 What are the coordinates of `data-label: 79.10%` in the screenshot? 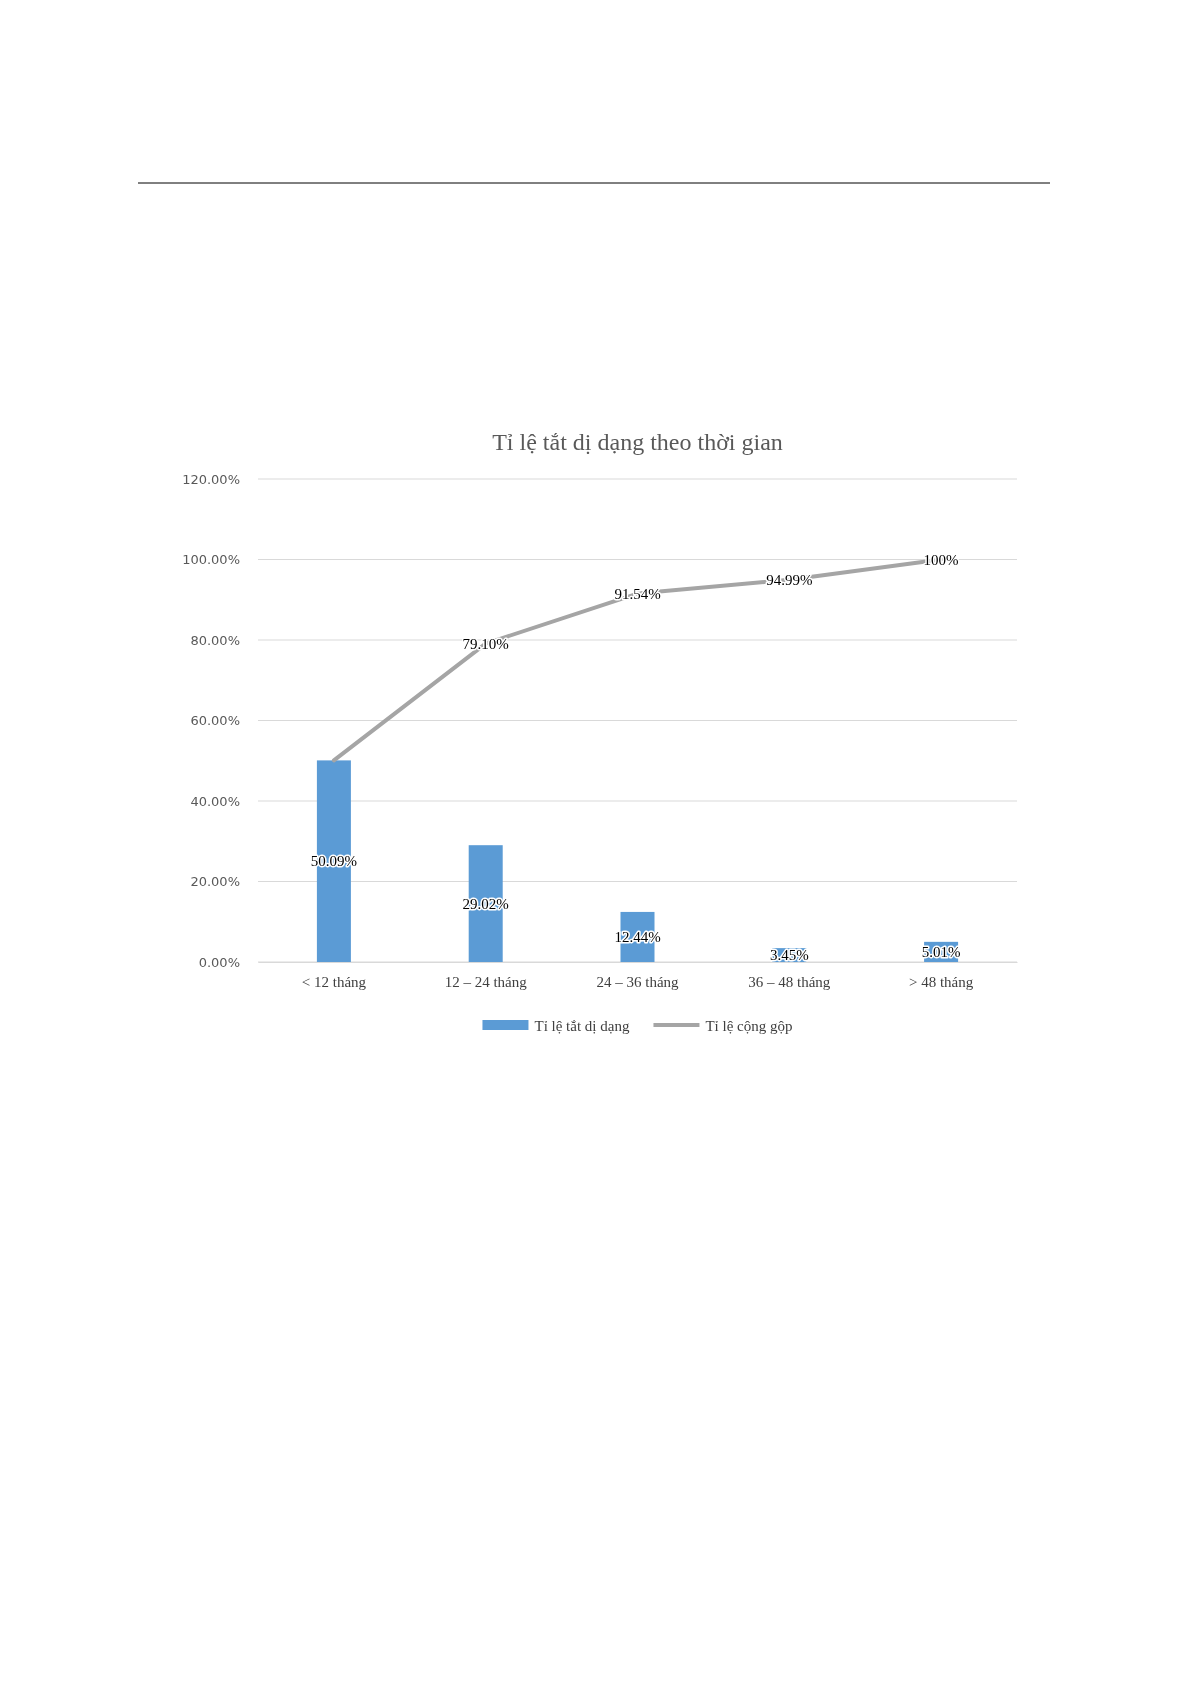 It's located at (485, 643).